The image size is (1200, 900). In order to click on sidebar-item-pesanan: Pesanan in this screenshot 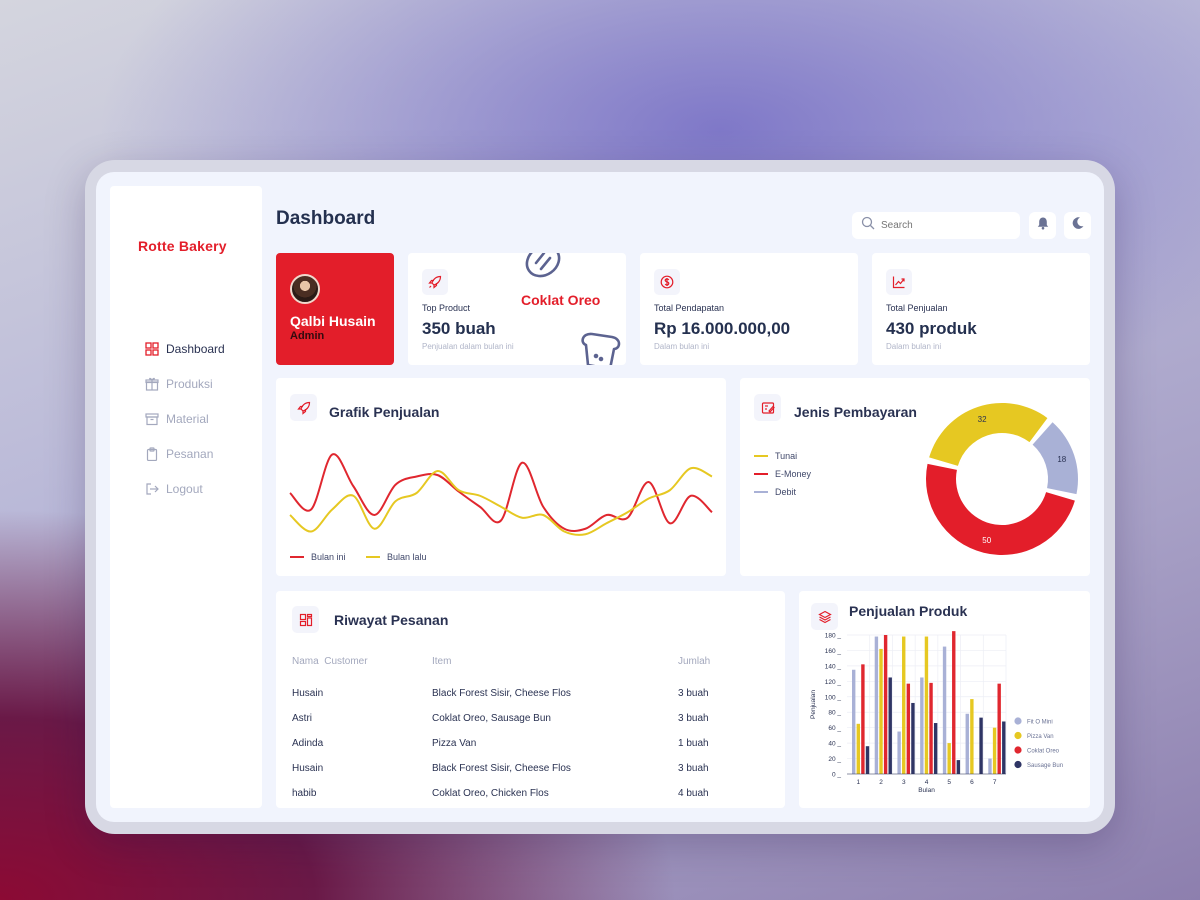, I will do `click(185, 453)`.